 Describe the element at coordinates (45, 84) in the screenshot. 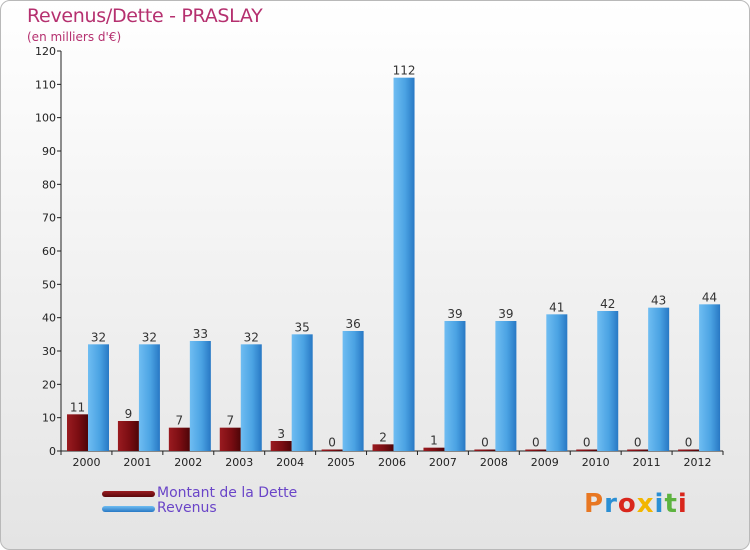

I see `y-tick-label: 110` at that location.